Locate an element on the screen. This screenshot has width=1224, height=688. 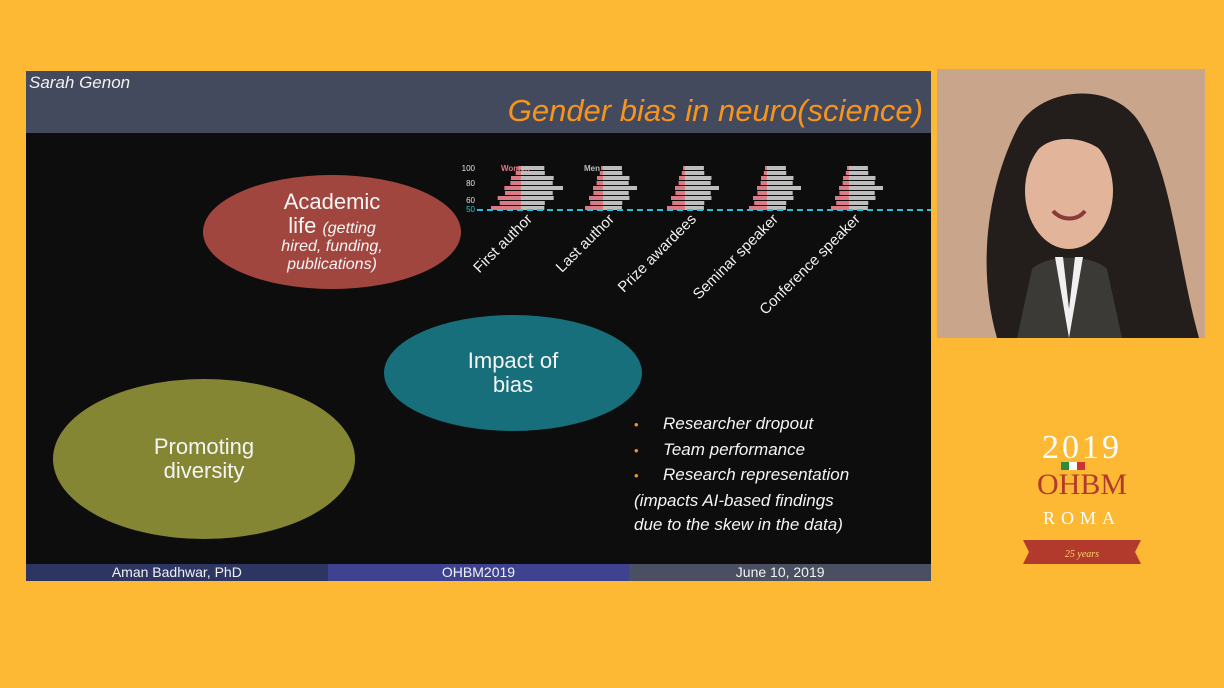
presenter-name: Sarah Genon is located at coordinates (80, 82).